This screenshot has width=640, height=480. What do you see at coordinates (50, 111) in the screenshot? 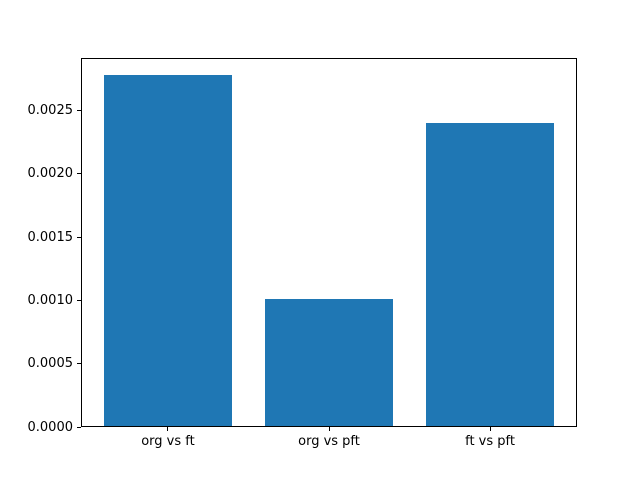
I see `y-tick-label: 0.0025` at bounding box center [50, 111].